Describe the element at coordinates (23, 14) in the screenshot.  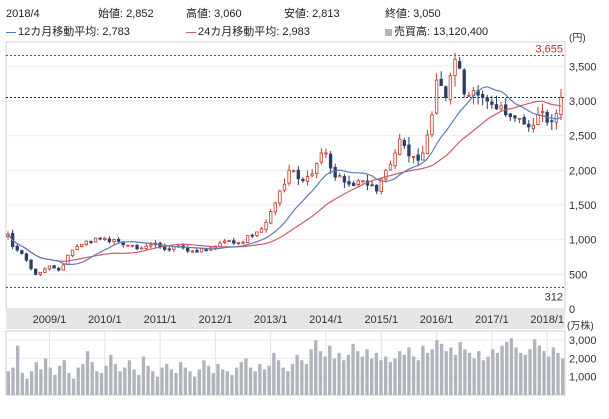
I see `period-label: 2018/4` at that location.